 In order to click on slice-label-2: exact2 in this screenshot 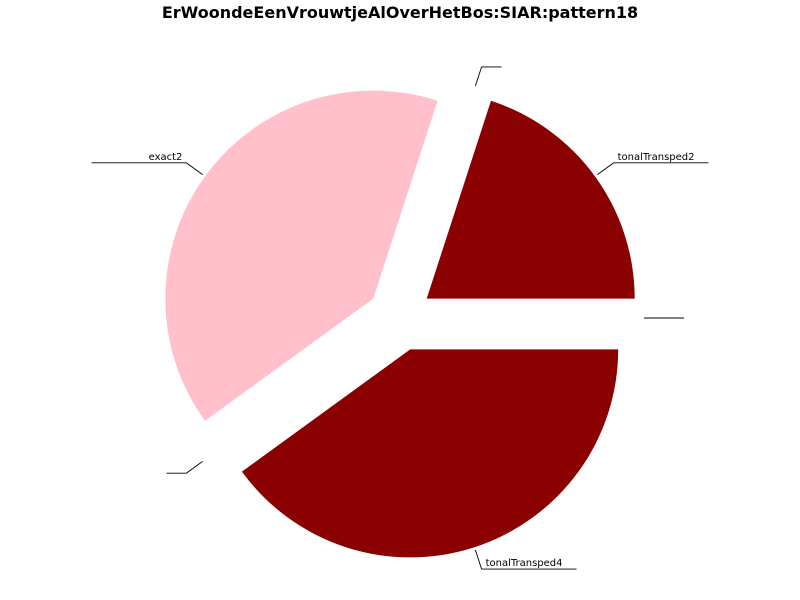, I will do `click(166, 157)`.